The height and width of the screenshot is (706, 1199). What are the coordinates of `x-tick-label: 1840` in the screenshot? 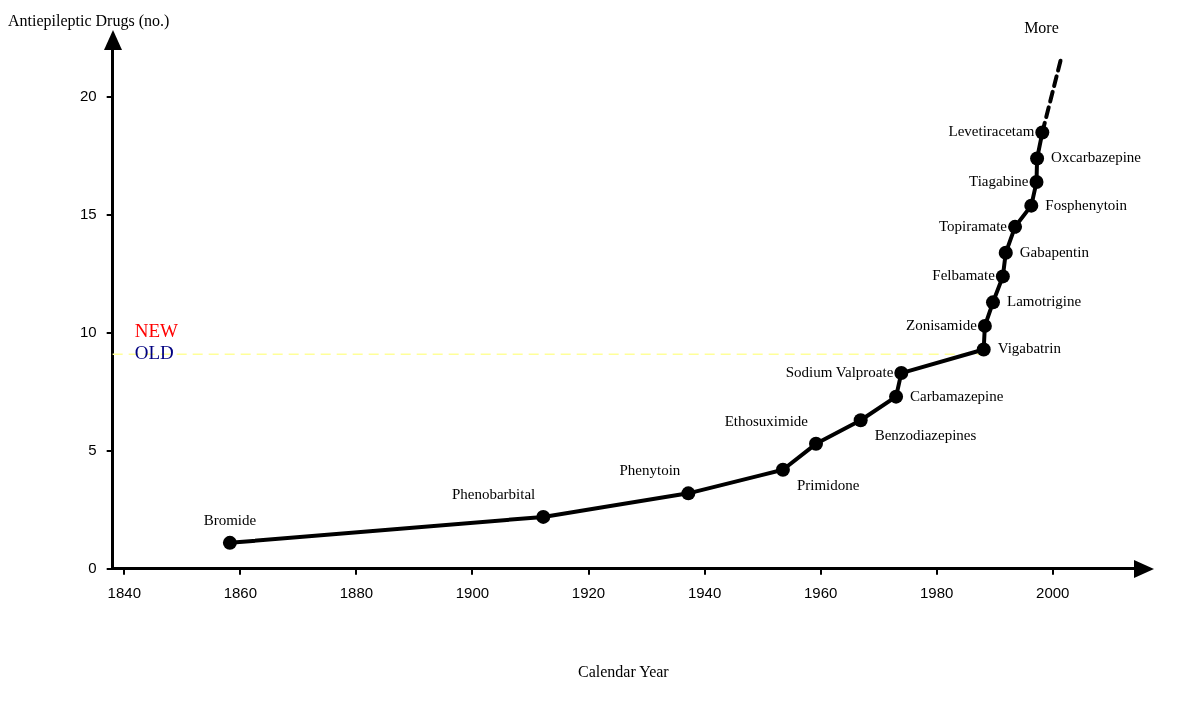 It's located at (124, 592).